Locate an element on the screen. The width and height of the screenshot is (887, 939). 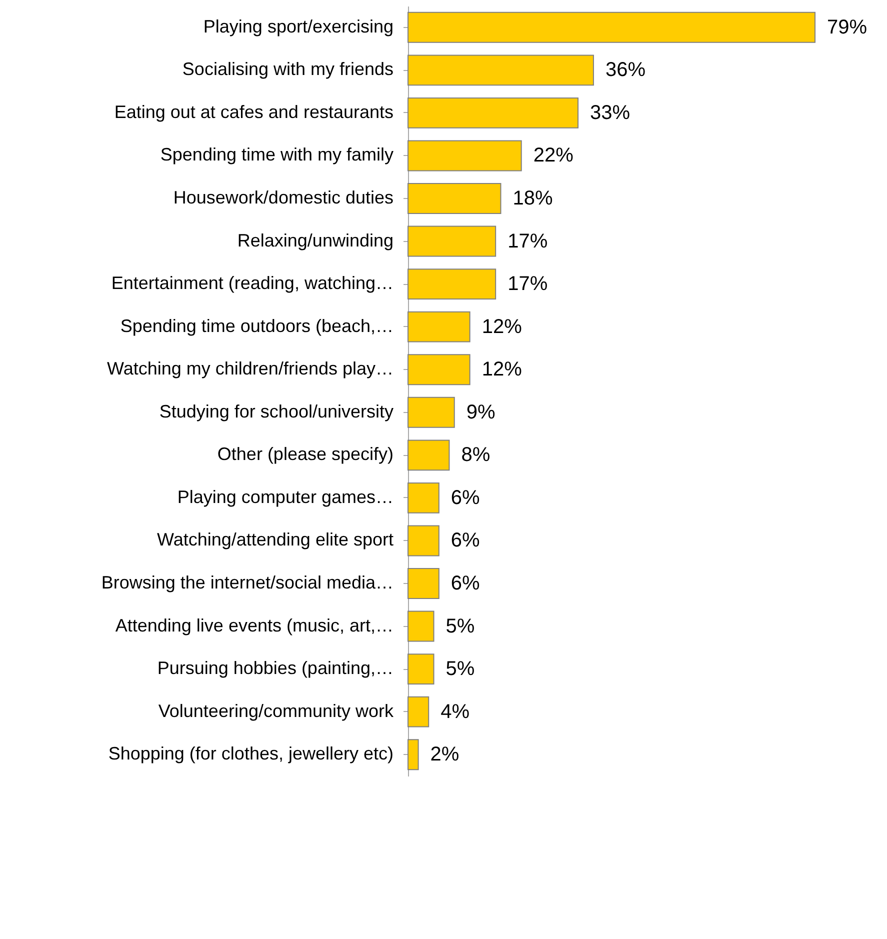
y-tick-label: Shopping (for clothes, jewellery etc) is located at coordinates (251, 754).